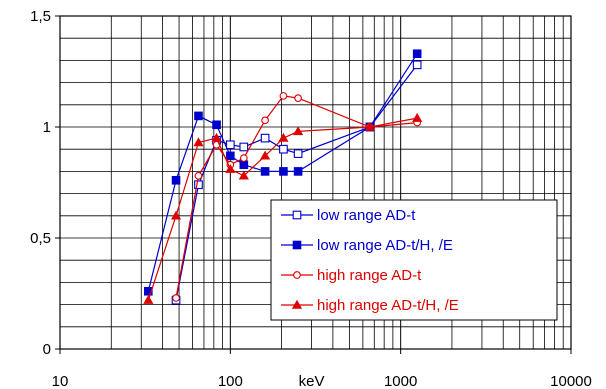  Describe the element at coordinates (400, 381) in the screenshot. I see `x-tick-label: 1000` at that location.